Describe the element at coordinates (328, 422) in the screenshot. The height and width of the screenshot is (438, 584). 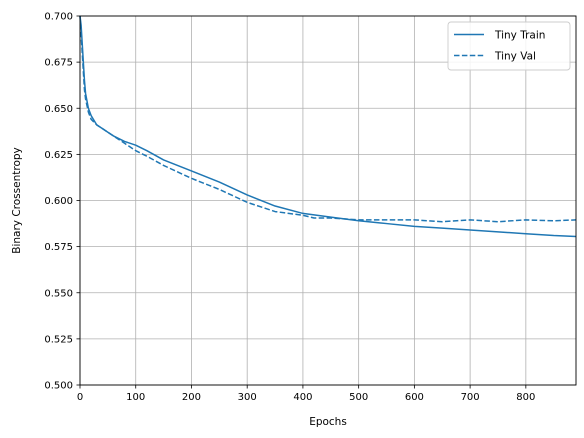
I see `x-axis-label: Epochs` at that location.